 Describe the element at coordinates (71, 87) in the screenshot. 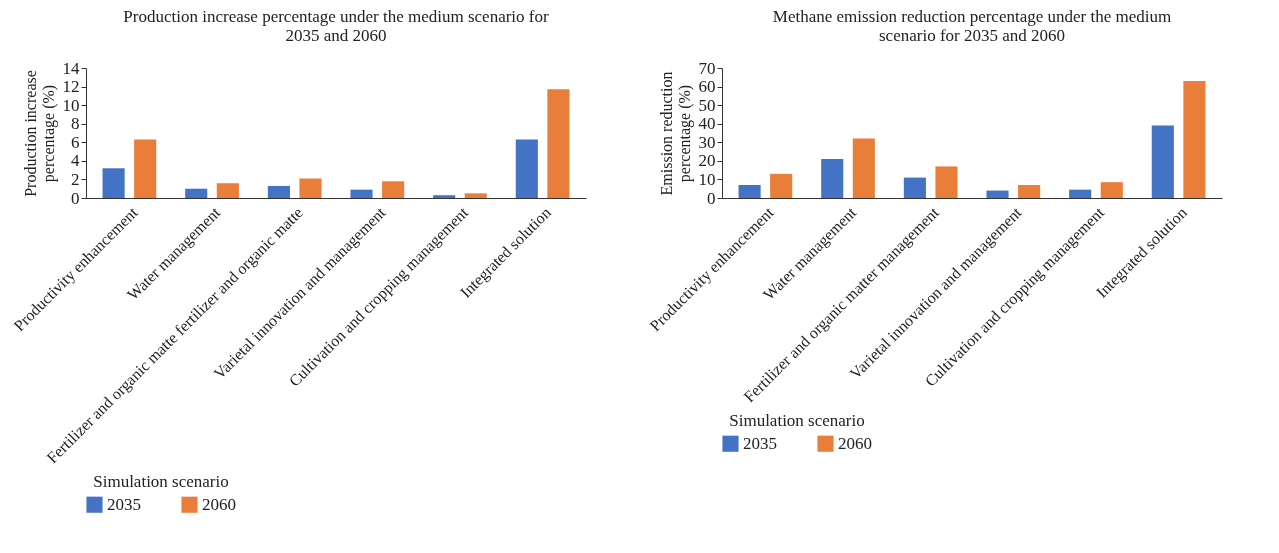

I see `y-tick-label: 12` at that location.